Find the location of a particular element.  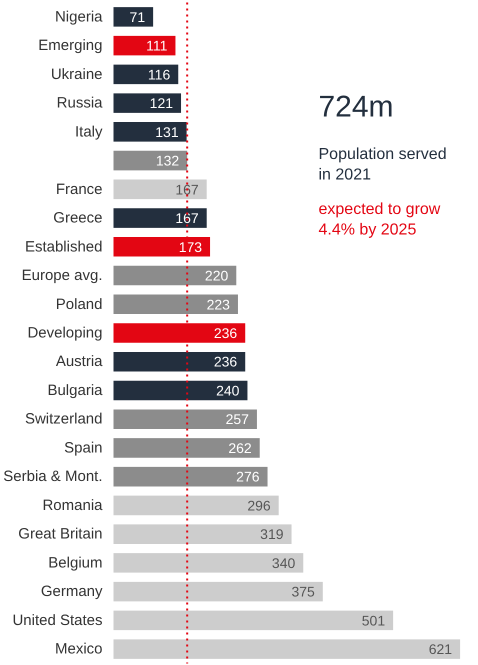

y-tick-label: Austria is located at coordinates (80, 361).